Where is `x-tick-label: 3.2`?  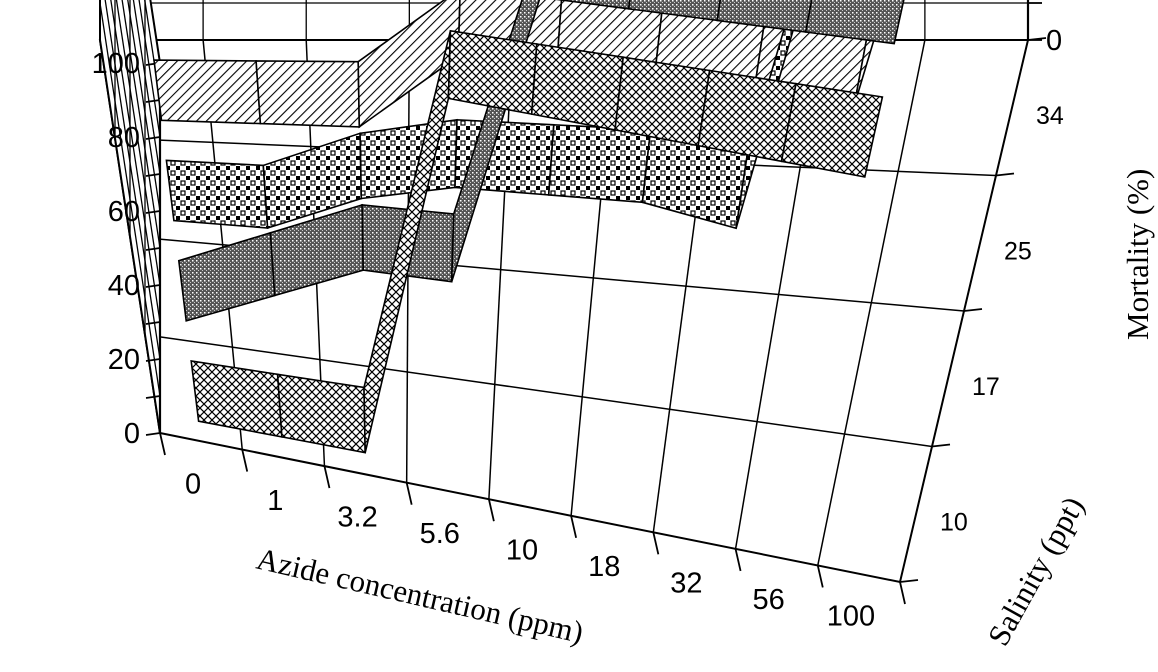
x-tick-label: 3.2 is located at coordinates (357, 517).